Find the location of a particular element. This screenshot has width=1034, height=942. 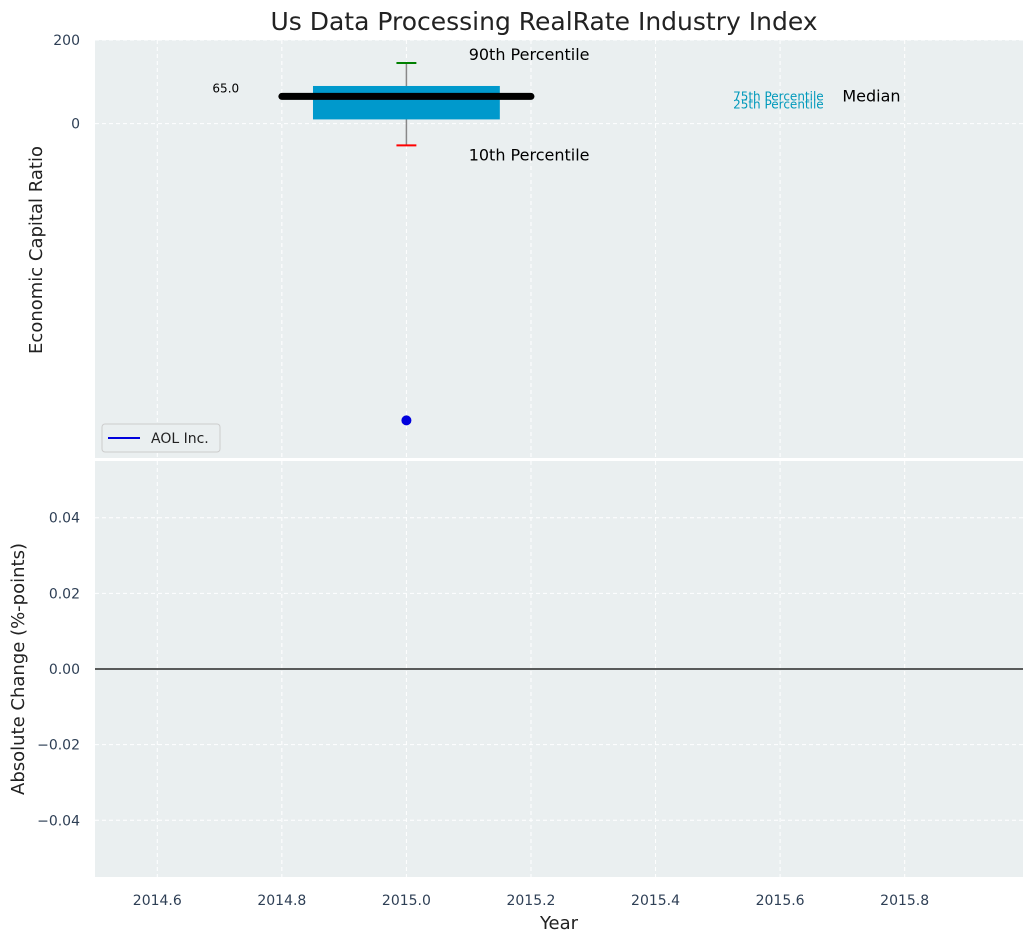

x-axis-label: Year is located at coordinates (559, 923).